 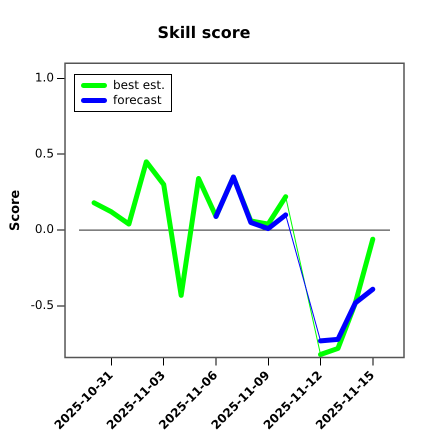 What do you see at coordinates (138, 85) in the screenshot?
I see `legend-label: best est.` at bounding box center [138, 85].